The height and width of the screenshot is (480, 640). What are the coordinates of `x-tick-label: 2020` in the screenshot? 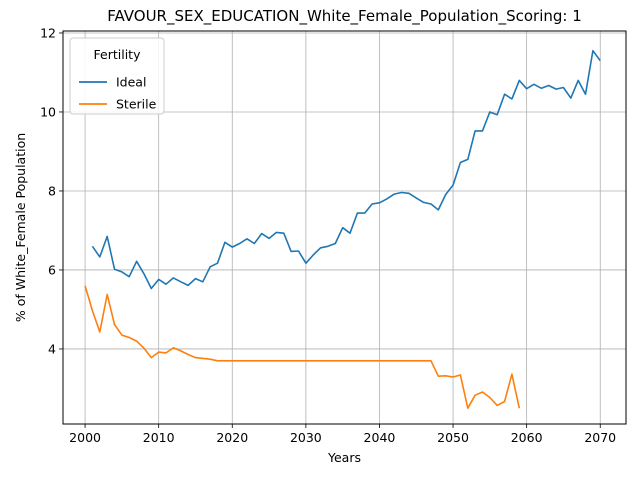 It's located at (232, 437).